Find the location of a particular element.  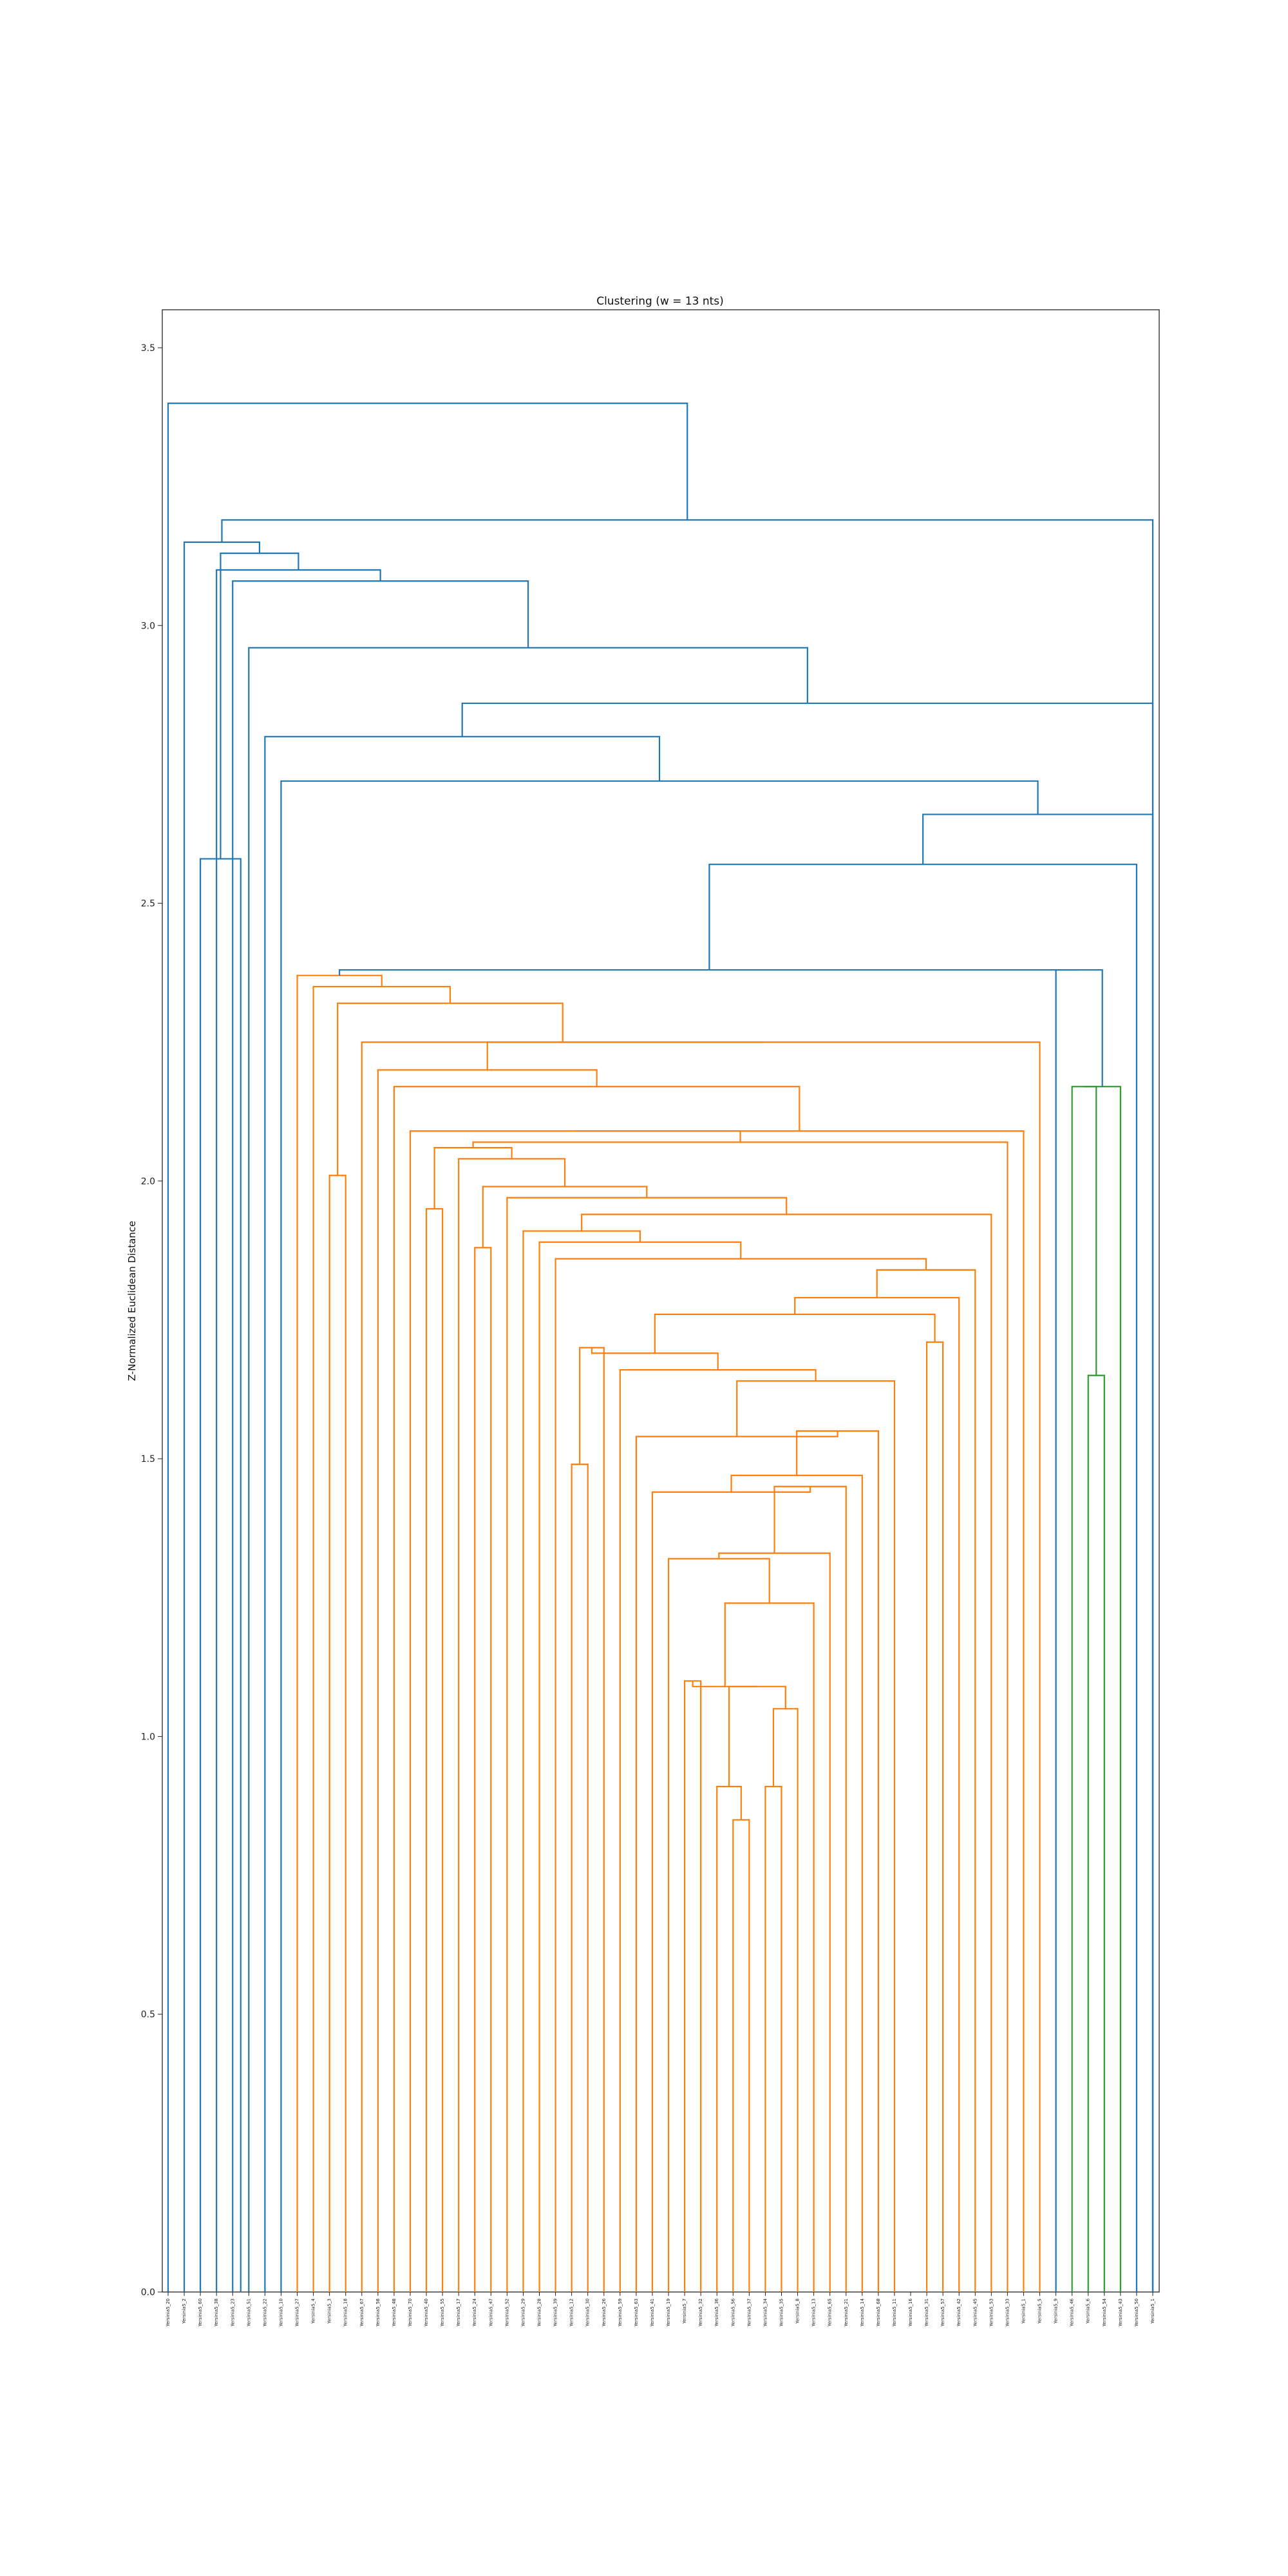

leaf-label: Yersinia5_59 is located at coordinates (620, 2312).